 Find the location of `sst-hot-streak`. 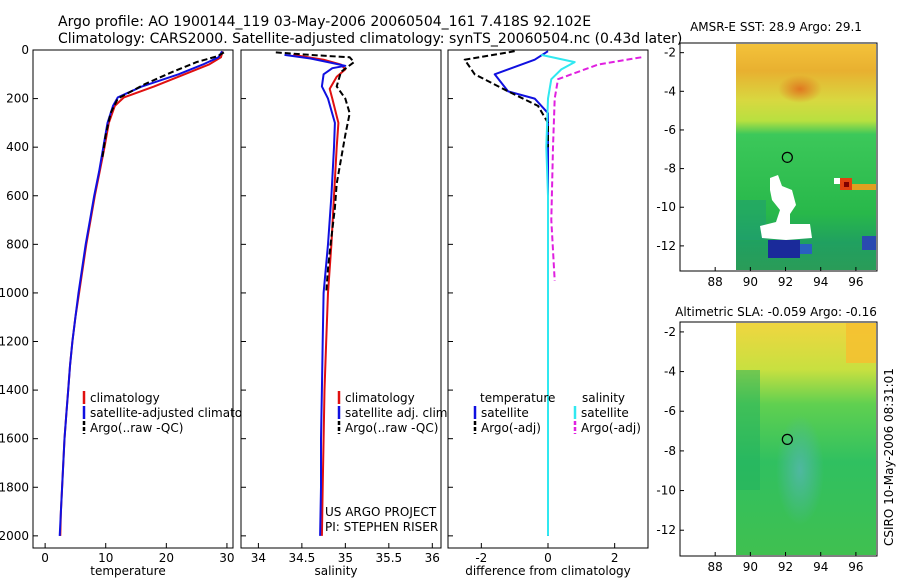

sst-hot-streak is located at coordinates (864, 187).